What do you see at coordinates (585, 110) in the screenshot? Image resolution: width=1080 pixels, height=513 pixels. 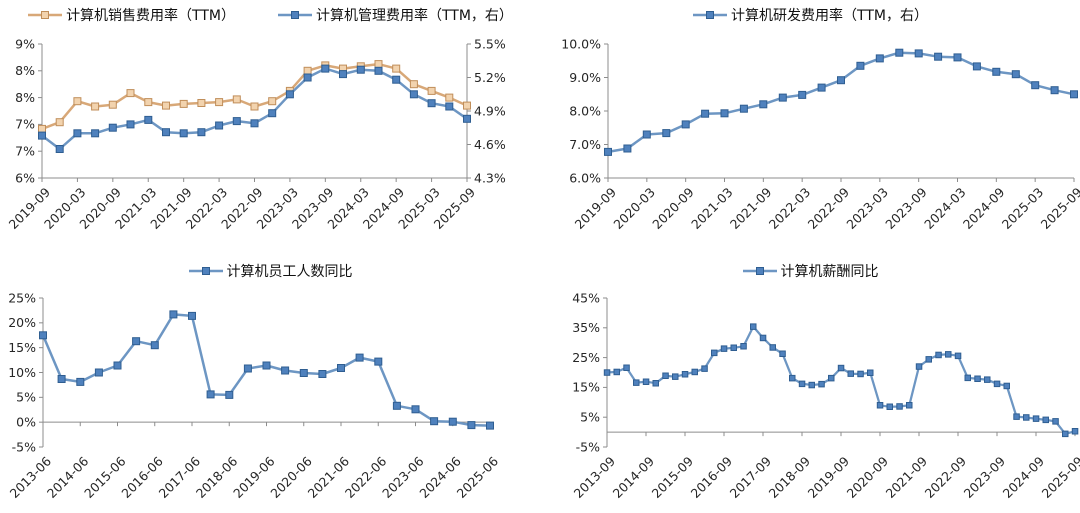 I see `y-axis-left: 10.0% 9.0% 8.0% 7.0% 6.0%` at bounding box center [585, 110].